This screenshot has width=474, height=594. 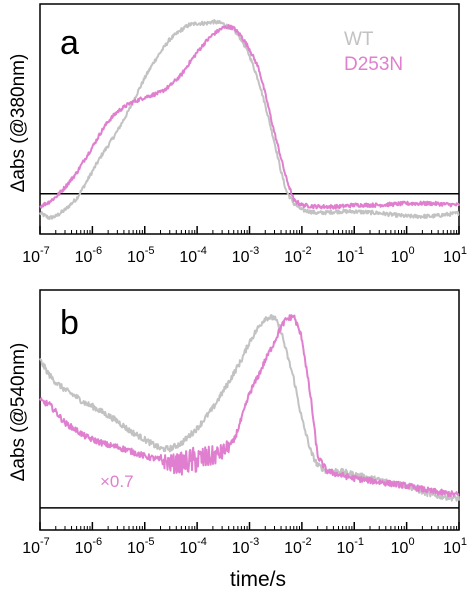 What do you see at coordinates (249, 526) in the screenshot?
I see `panel-b-ticks` at bounding box center [249, 526].